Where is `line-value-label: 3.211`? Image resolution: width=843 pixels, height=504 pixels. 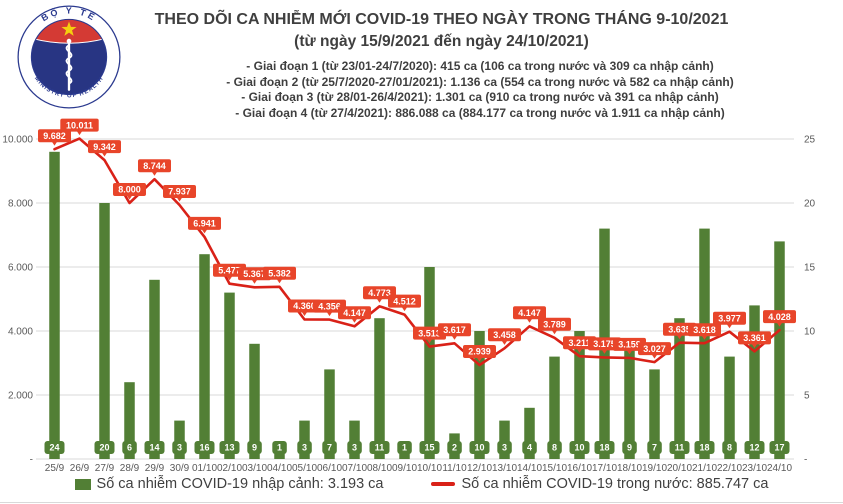 line-value-label: 3.211 is located at coordinates (579, 344).